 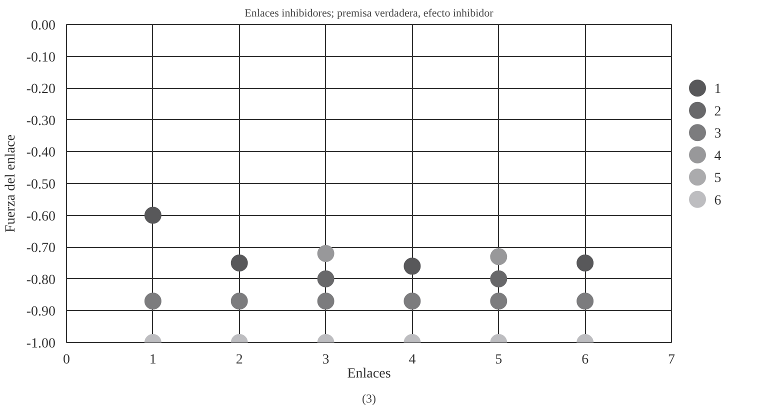 I want to click on x-tick-label: 1, so click(x=152, y=360).